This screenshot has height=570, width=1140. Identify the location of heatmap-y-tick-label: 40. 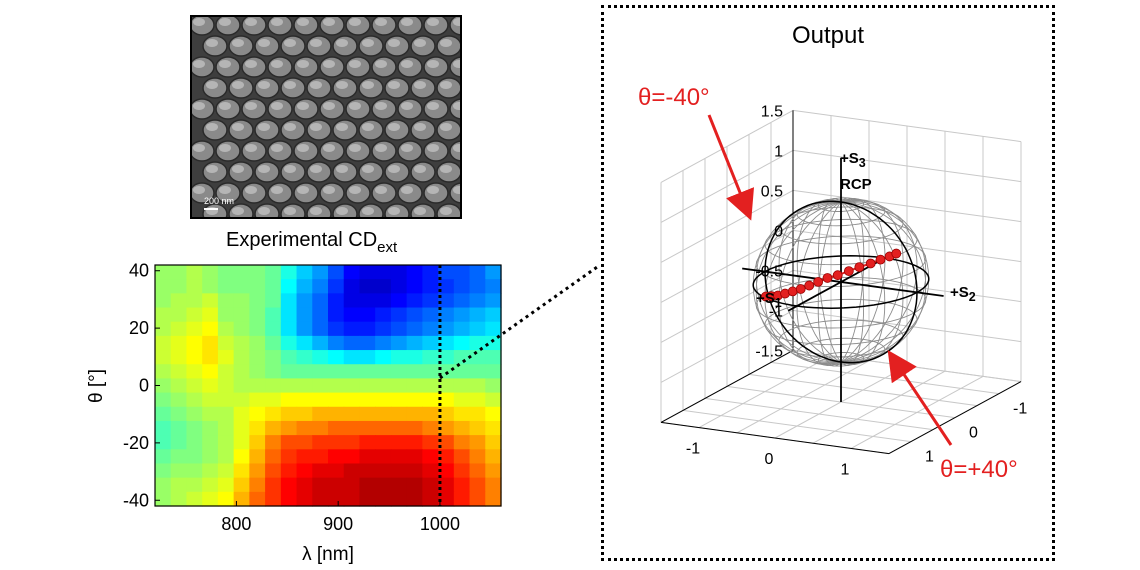
(139, 271).